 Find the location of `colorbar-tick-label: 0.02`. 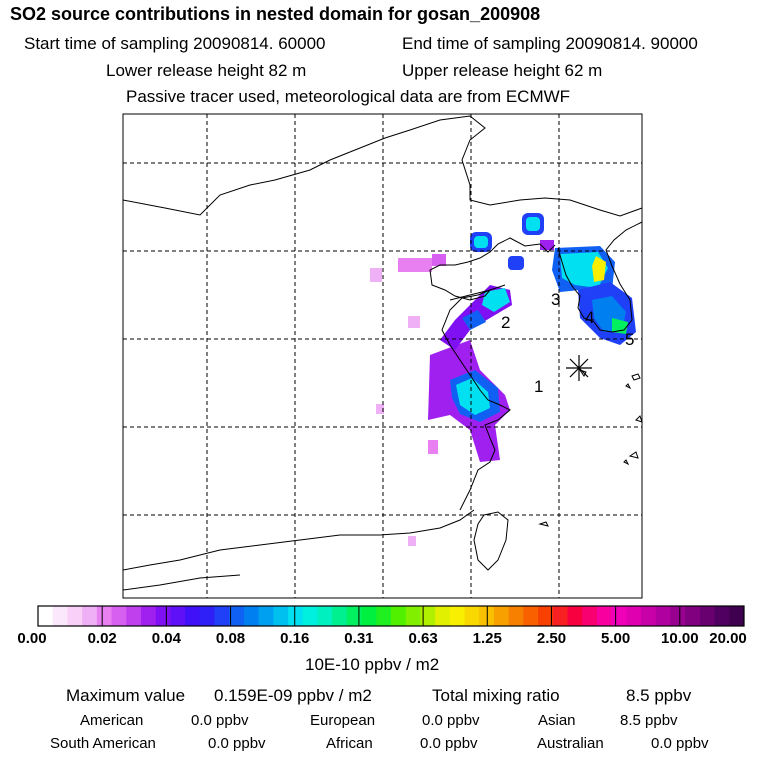

colorbar-tick-label: 0.02 is located at coordinates (102, 638).